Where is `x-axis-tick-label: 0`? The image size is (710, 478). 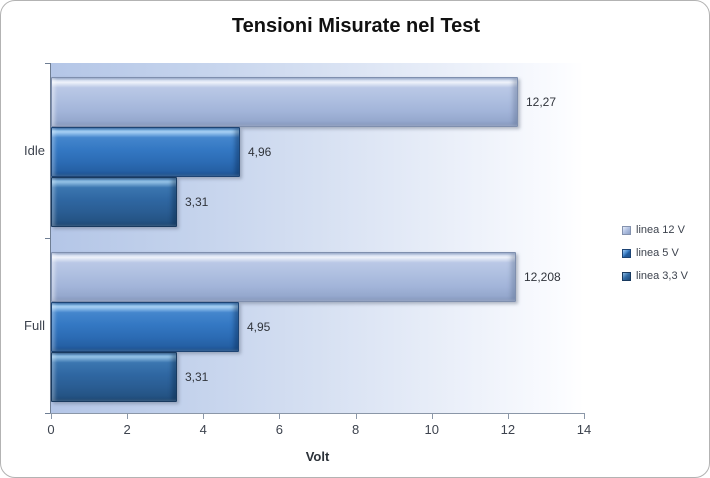 x-axis-tick-label: 0 is located at coordinates (51, 429).